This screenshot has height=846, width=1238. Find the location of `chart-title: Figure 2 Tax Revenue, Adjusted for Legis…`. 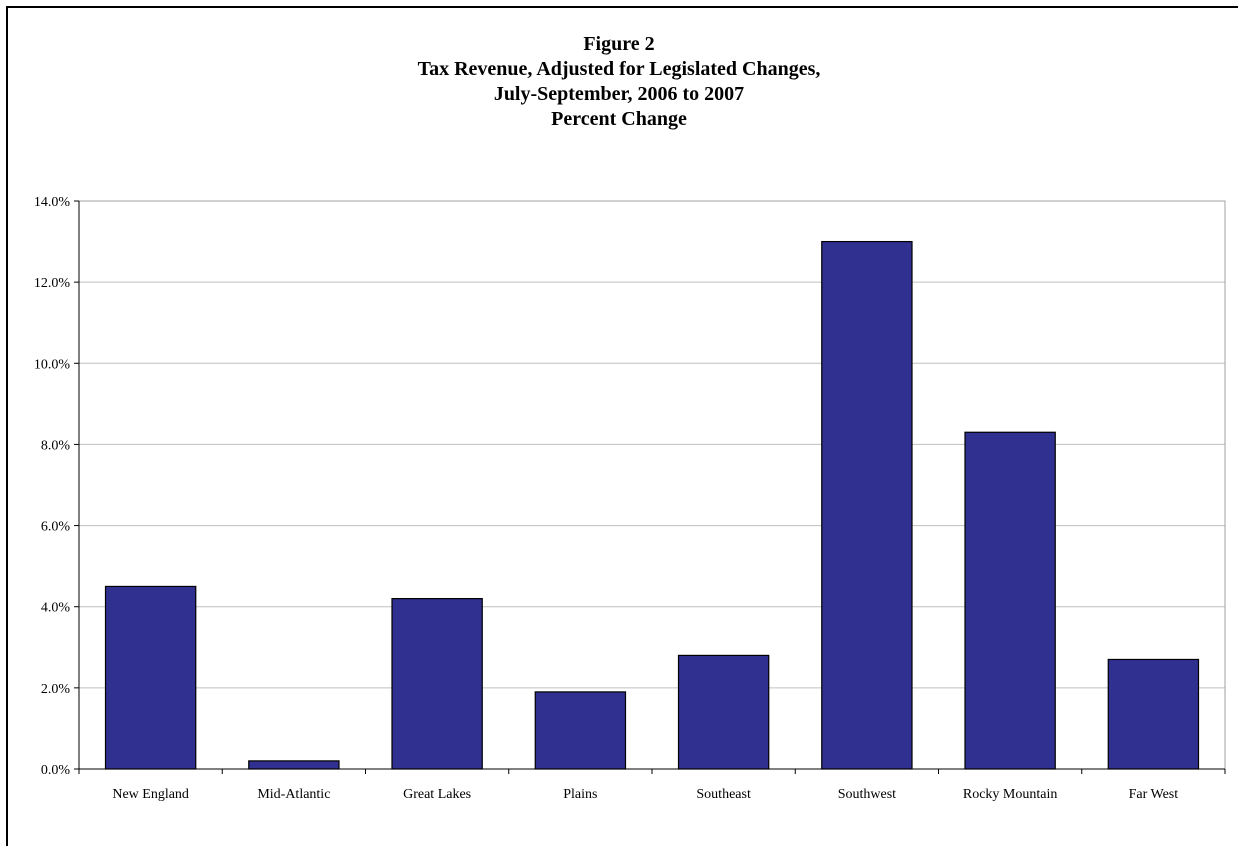

chart-title: Figure 2 Tax Revenue, Adjusted for Legis… is located at coordinates (619, 82).